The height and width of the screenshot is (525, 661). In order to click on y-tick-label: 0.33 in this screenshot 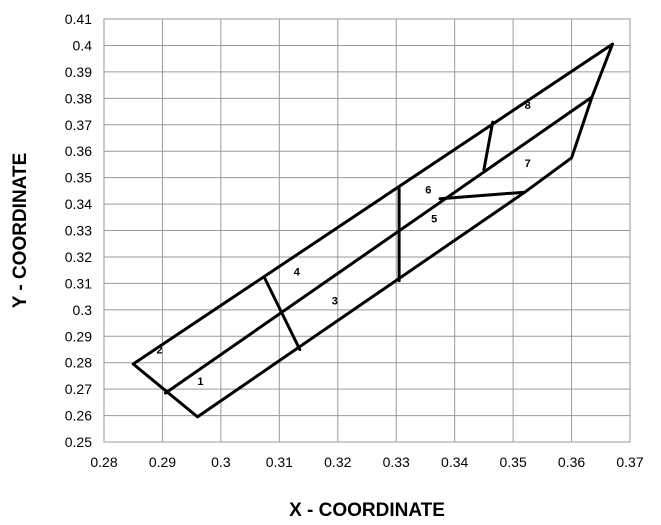, I will do `click(78, 231)`.